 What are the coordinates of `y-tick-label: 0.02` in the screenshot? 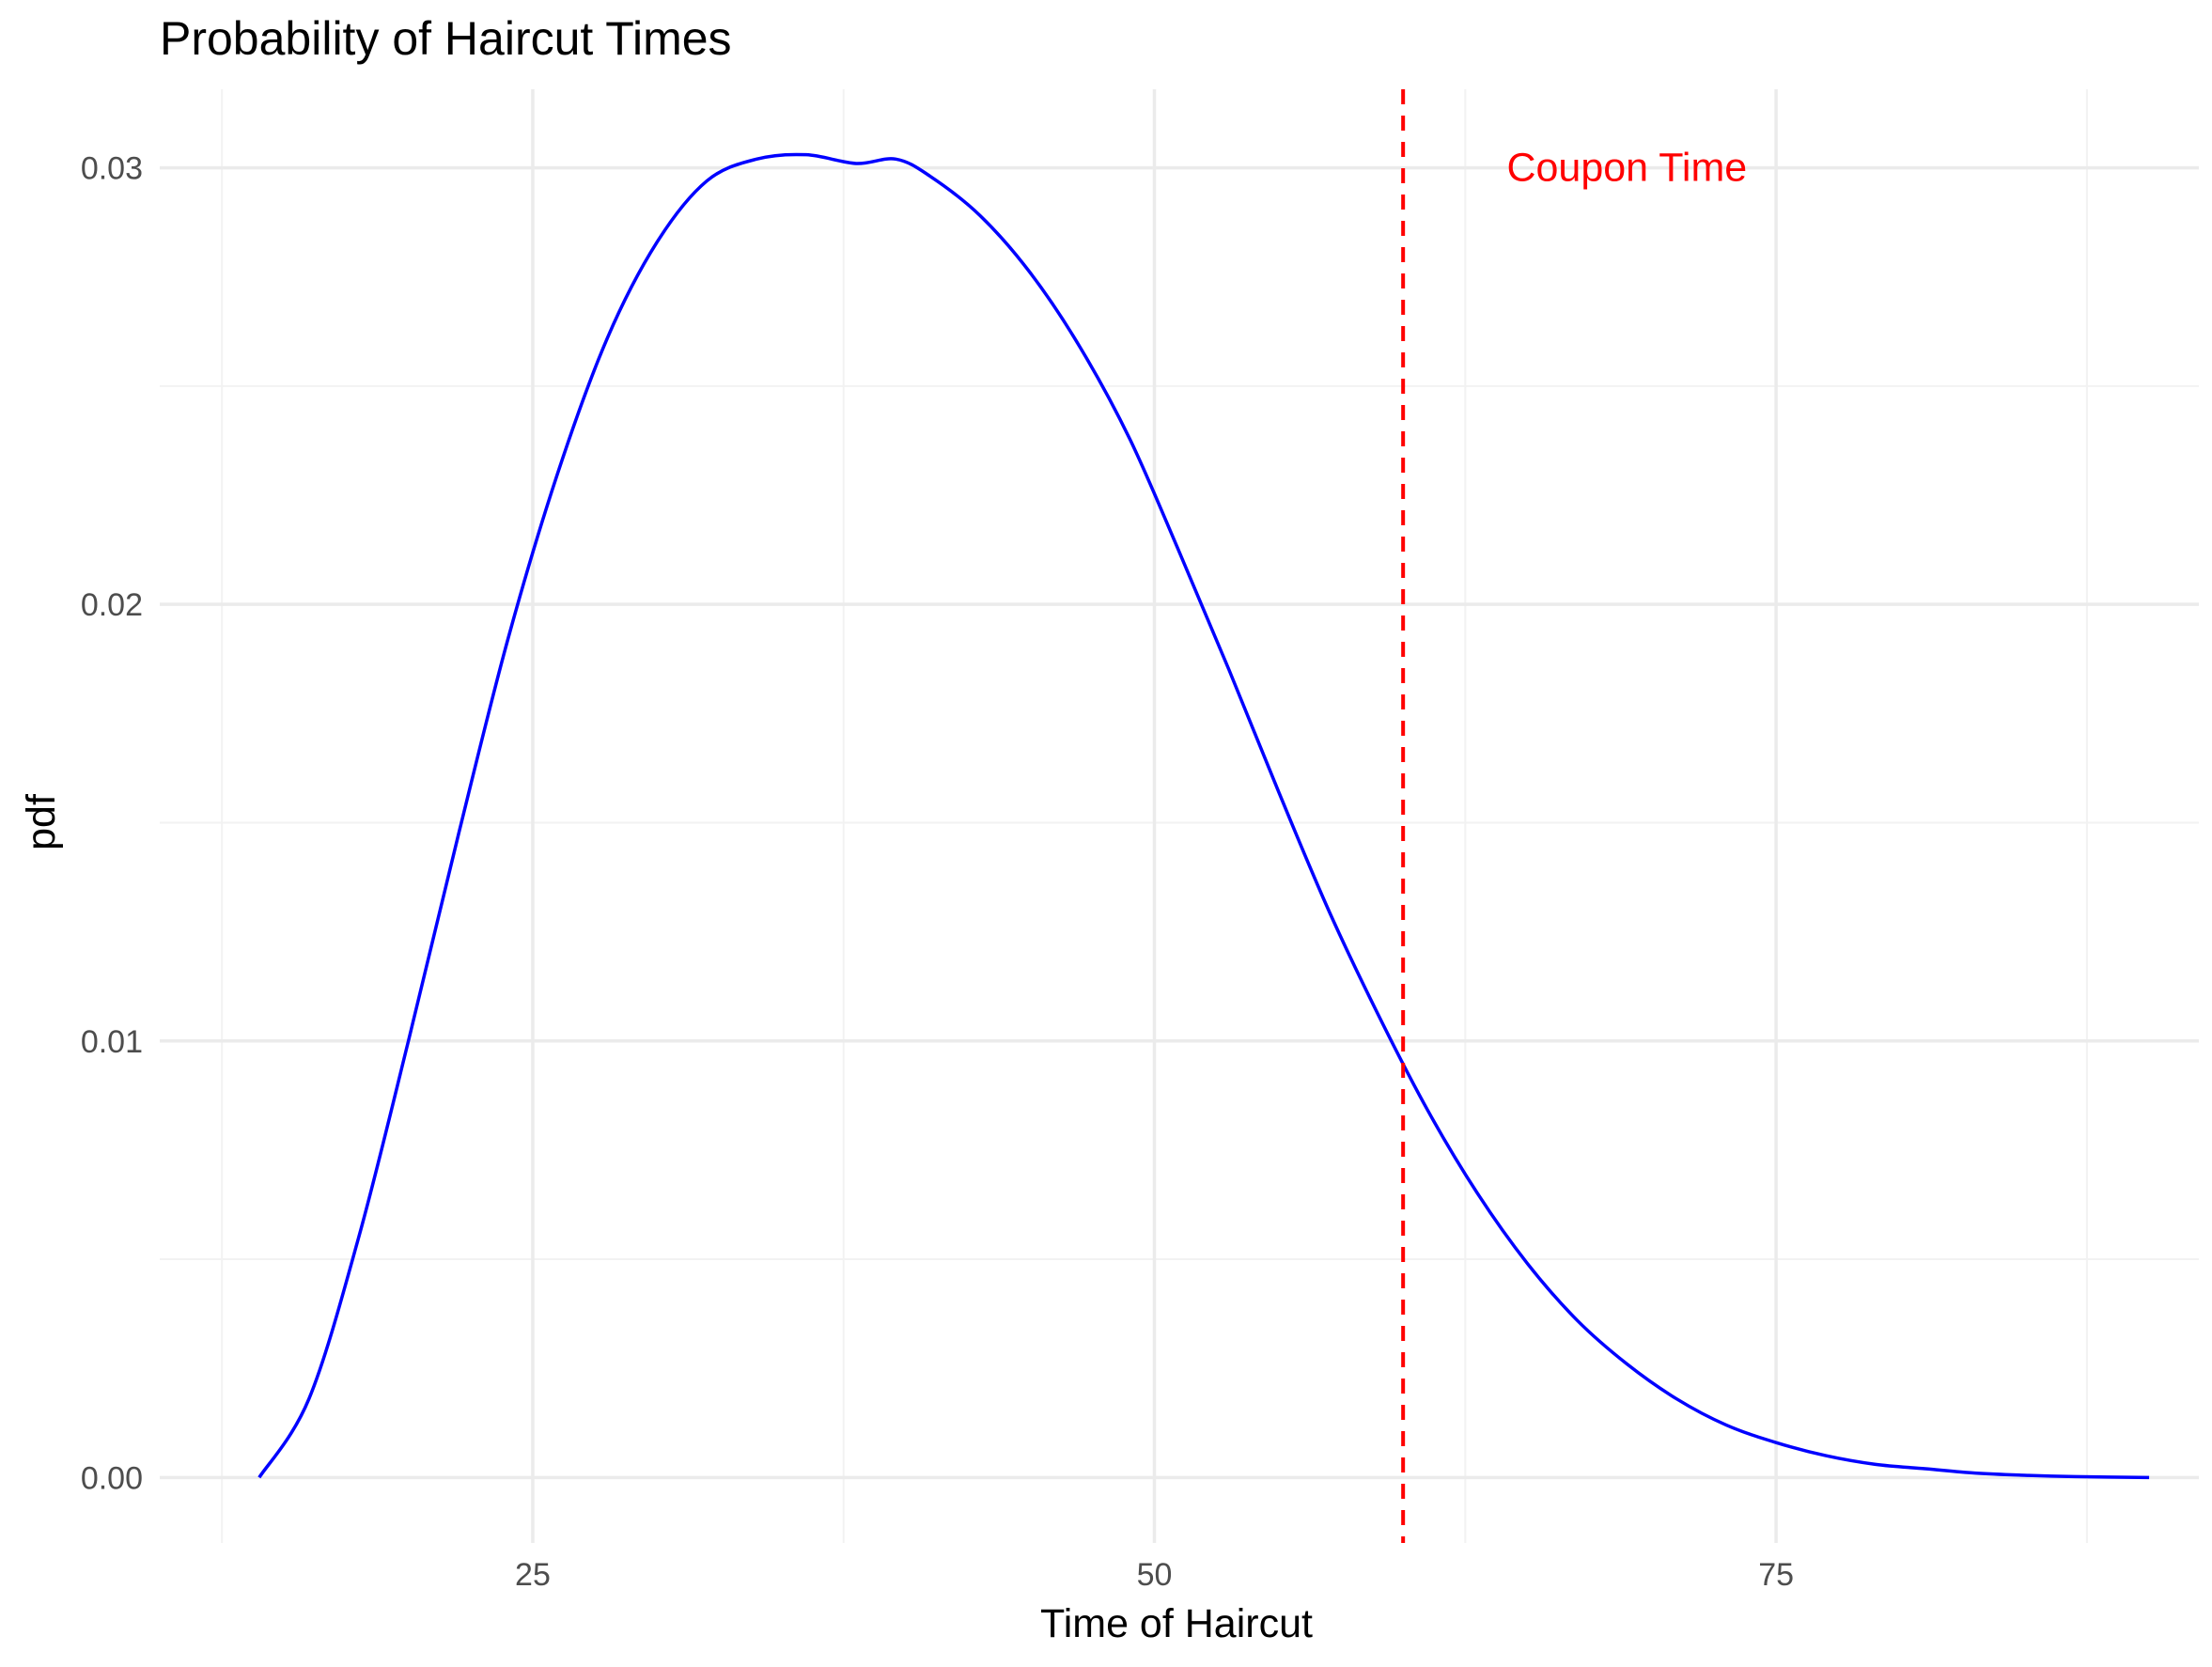 It's located at (112, 605).